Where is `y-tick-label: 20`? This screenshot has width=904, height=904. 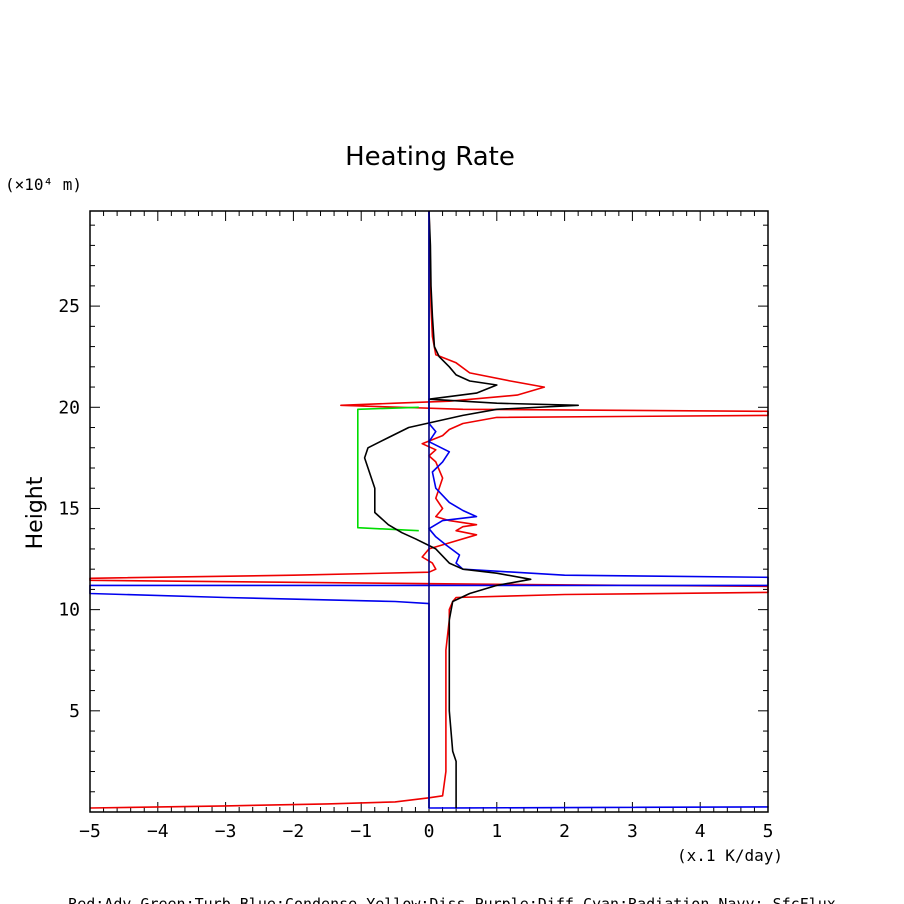 y-tick-label: 20 is located at coordinates (69, 407).